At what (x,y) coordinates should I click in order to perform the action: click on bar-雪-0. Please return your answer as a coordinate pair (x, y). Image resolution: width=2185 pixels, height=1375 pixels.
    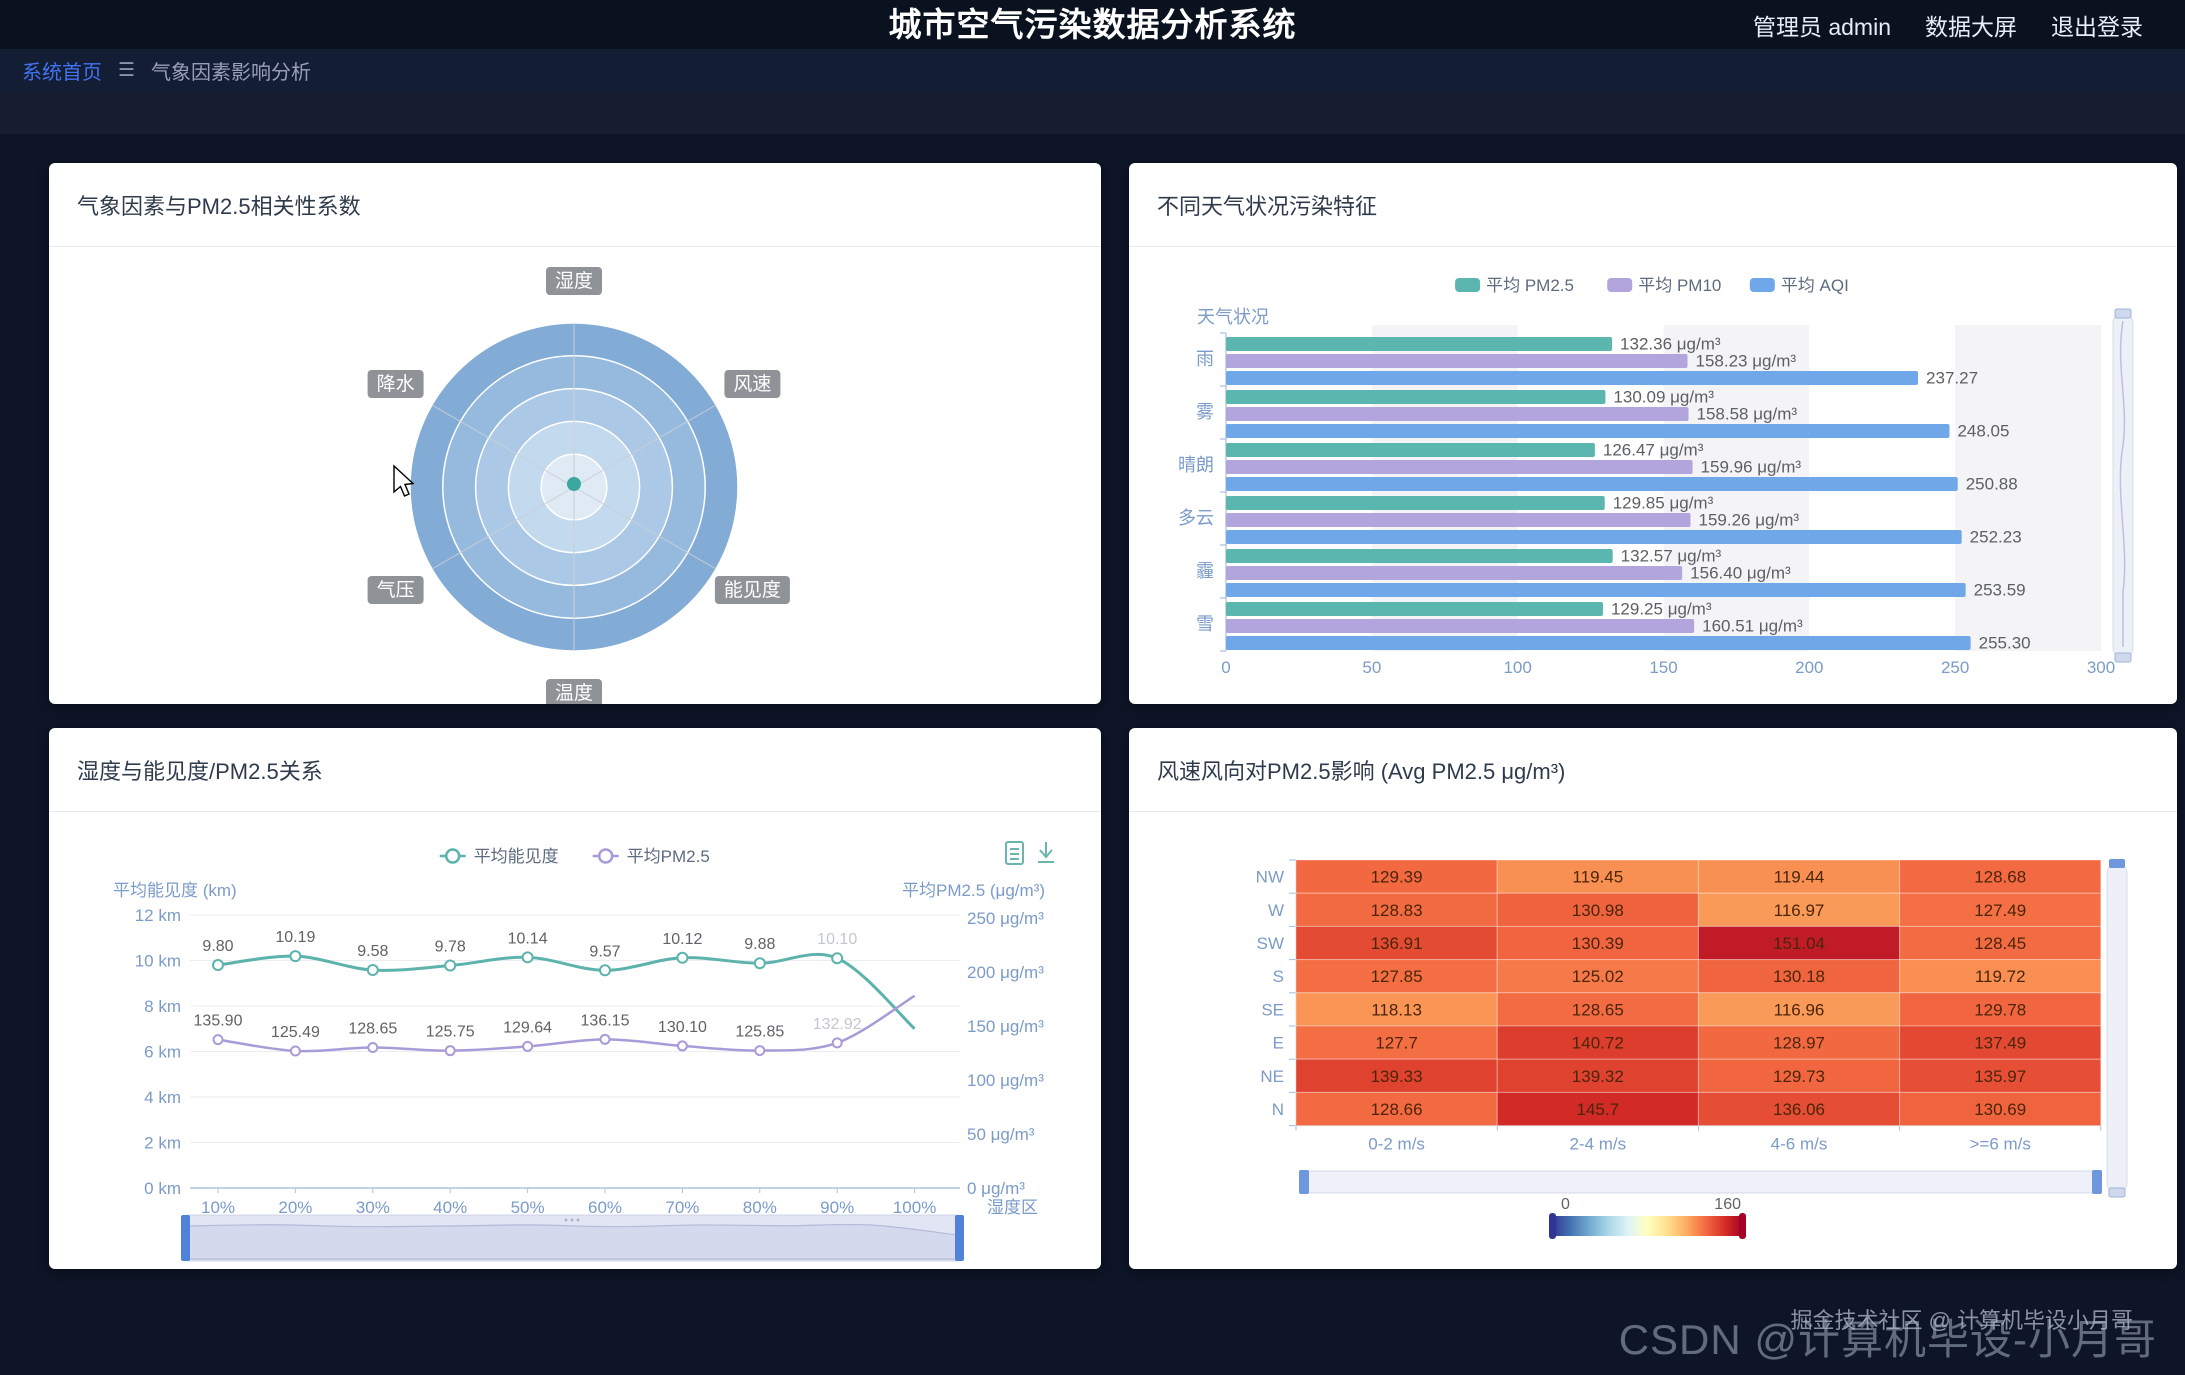
    Looking at the image, I should click on (1414, 609).